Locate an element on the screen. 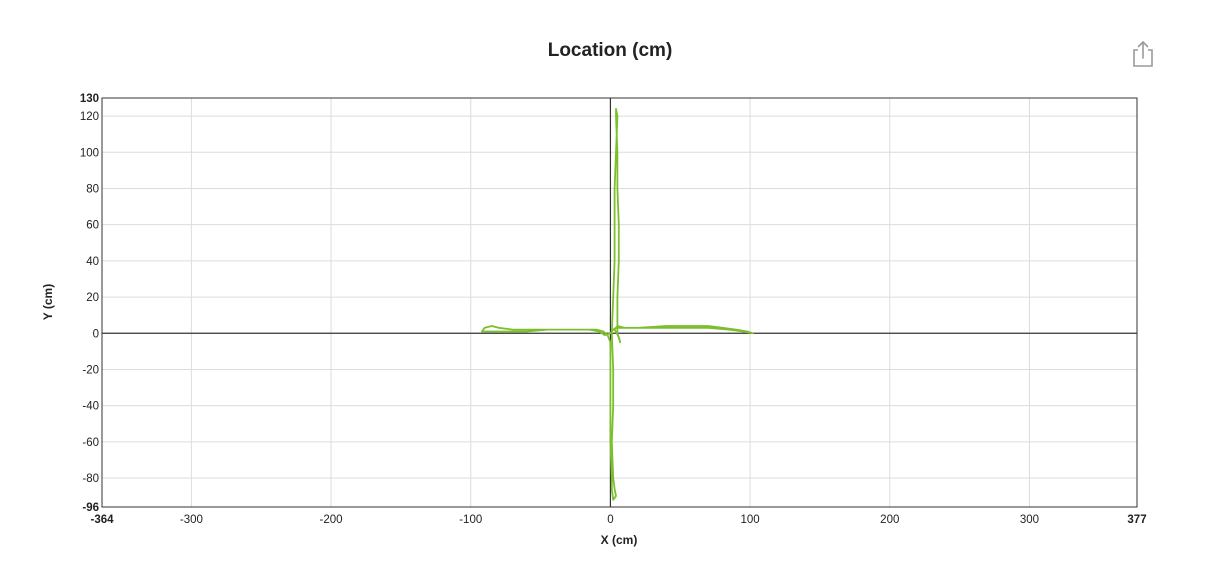 Image resolution: width=1206 pixels, height=578 pixels. y-axis-label: Y (cm) is located at coordinates (48, 302).